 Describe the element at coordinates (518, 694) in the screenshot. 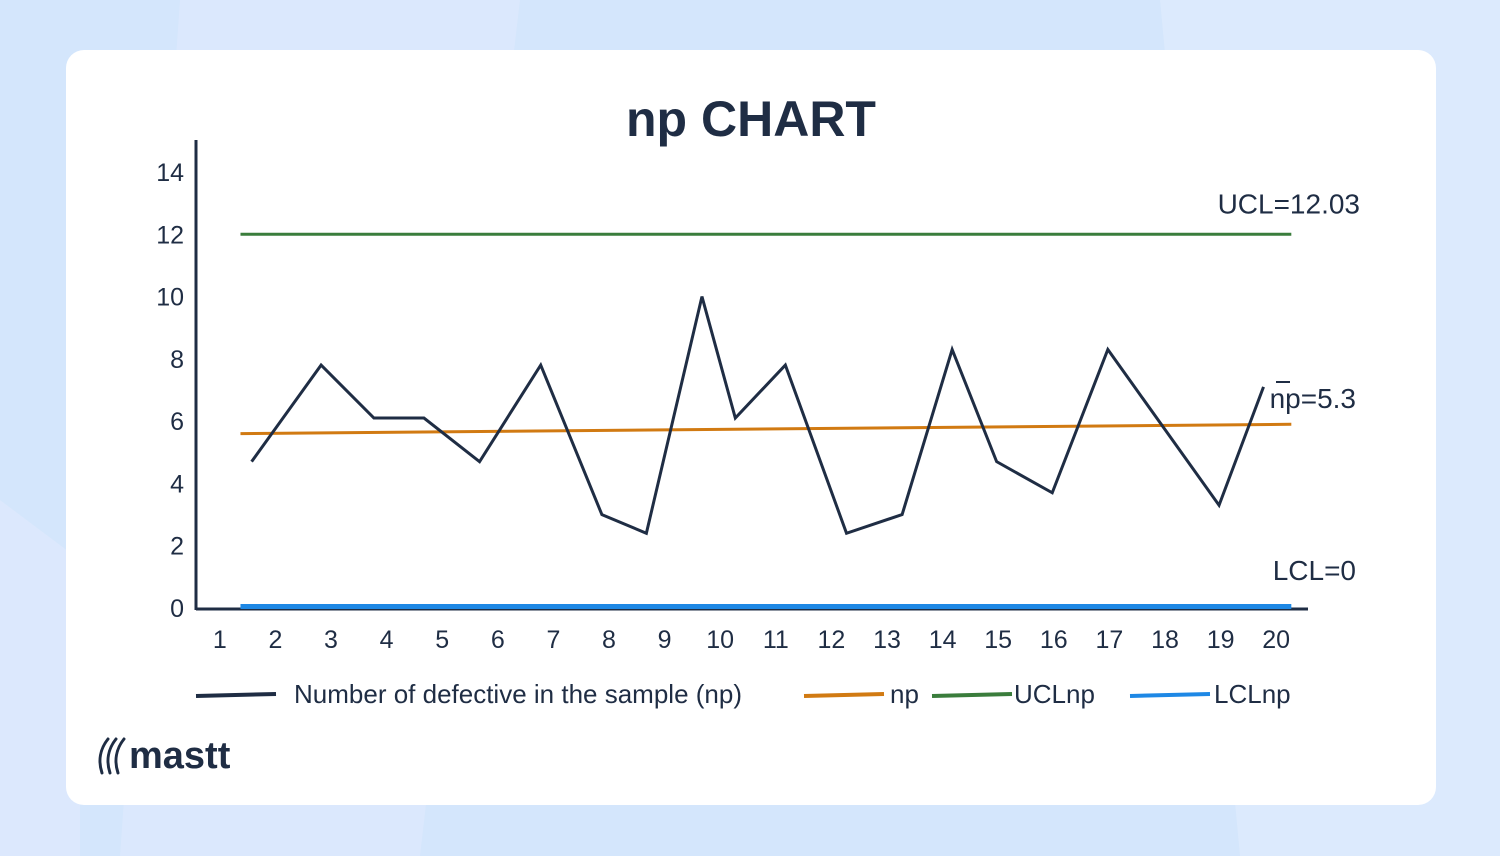

I see `legend-label-0: Number of defective in the sample (np)` at that location.